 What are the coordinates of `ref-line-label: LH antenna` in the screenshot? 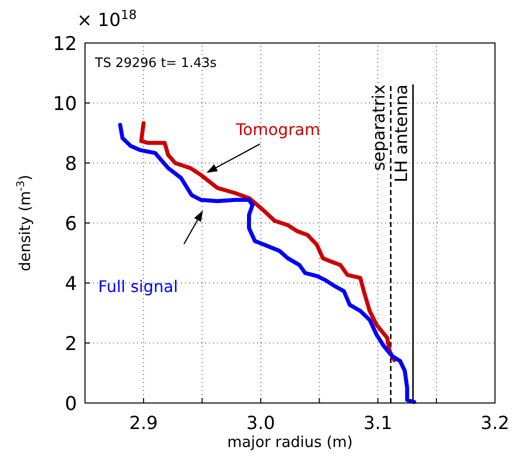 It's located at (402, 133).